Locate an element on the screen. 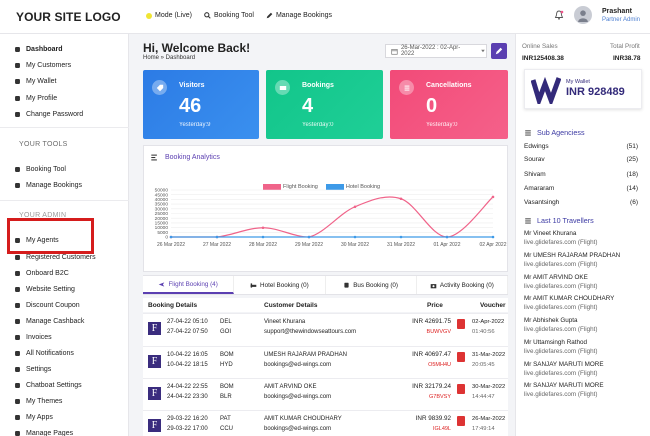  admin-heading: YOUR ADMIN is located at coordinates (43, 215).